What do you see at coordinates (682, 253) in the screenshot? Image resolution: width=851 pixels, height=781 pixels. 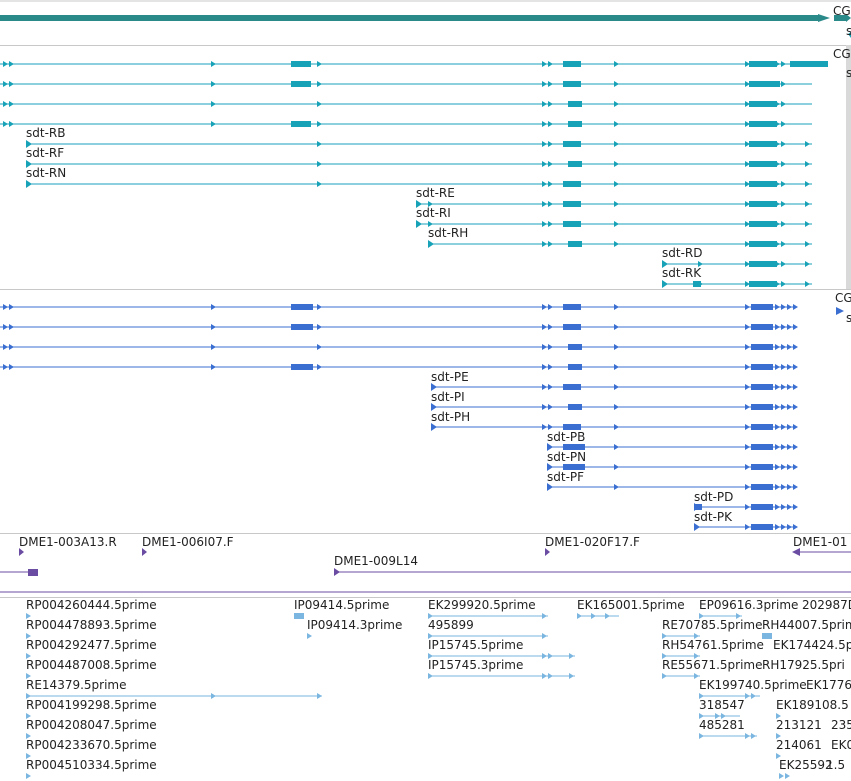 I see `transcript-label-sdt-rd: sdt-RD` at bounding box center [682, 253].